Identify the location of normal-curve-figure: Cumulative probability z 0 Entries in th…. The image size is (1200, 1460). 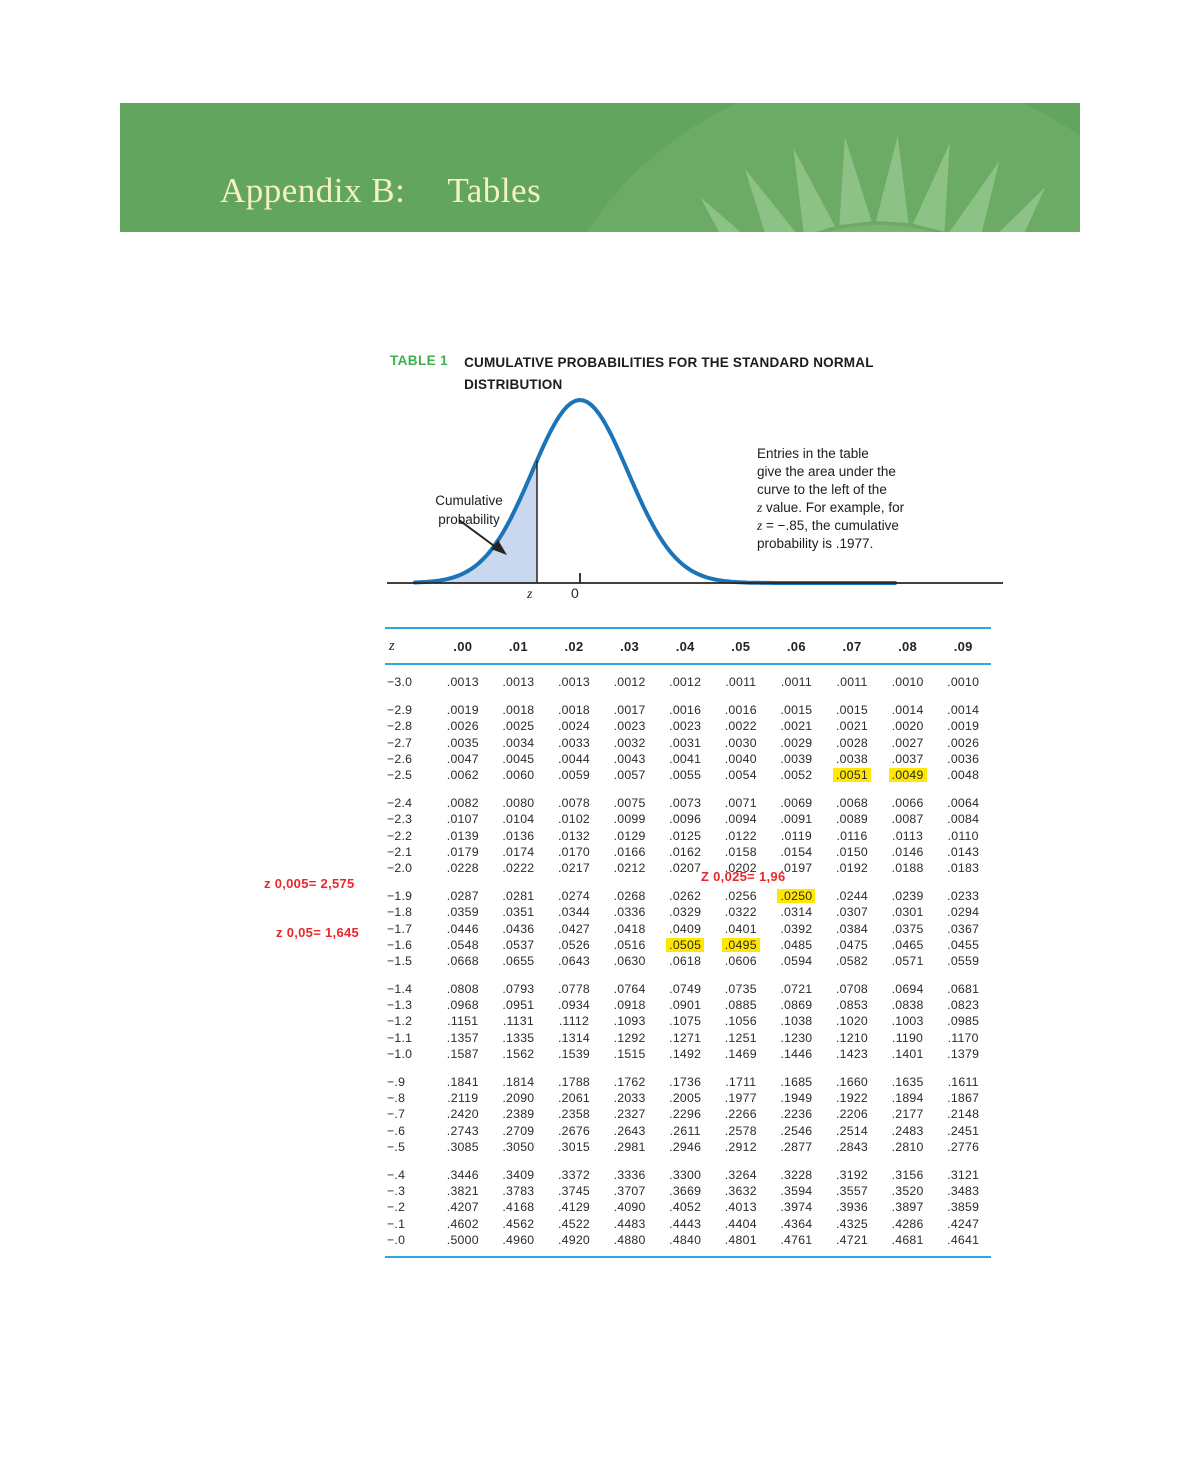
(695, 502).